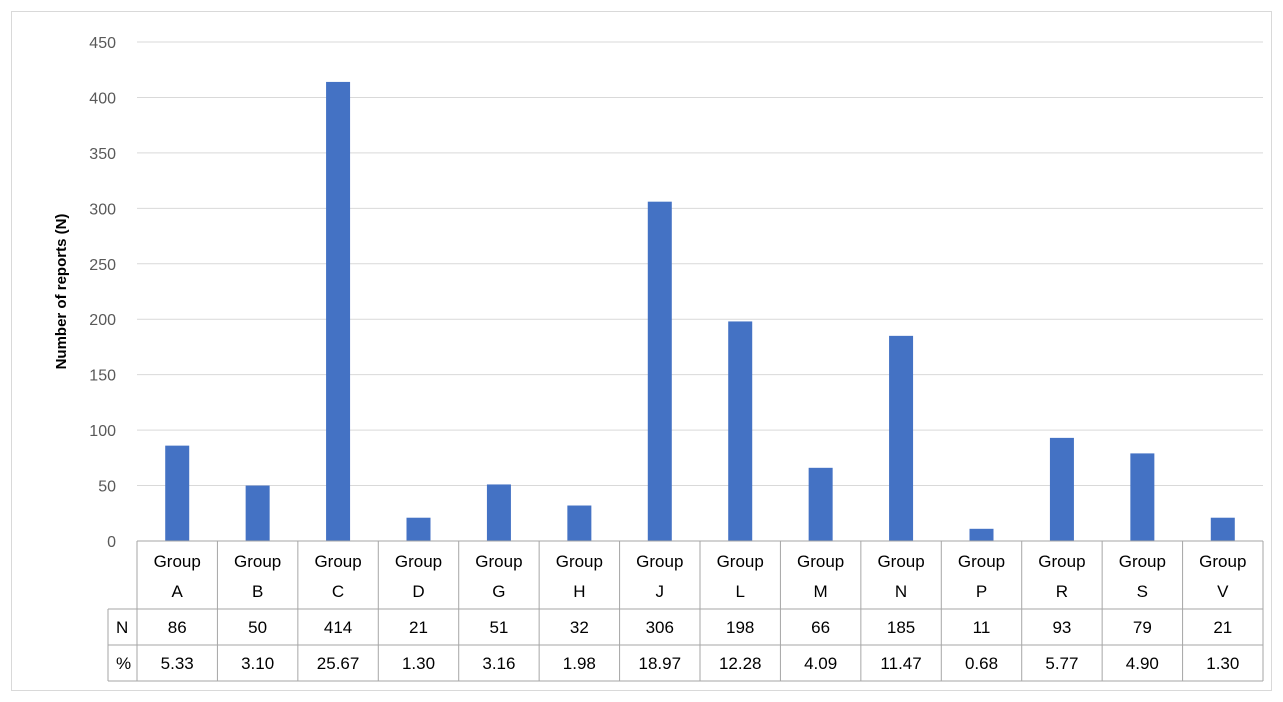 Image resolution: width=1283 pixels, height=702 pixels. I want to click on table-cell: 3.10, so click(257, 663).